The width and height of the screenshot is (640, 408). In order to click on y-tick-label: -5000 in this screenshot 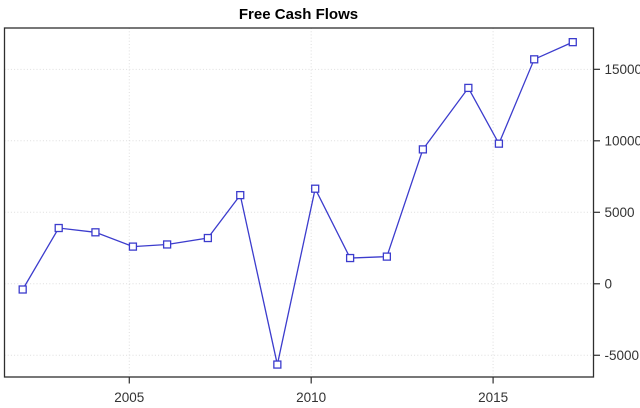, I will do `click(622, 355)`.